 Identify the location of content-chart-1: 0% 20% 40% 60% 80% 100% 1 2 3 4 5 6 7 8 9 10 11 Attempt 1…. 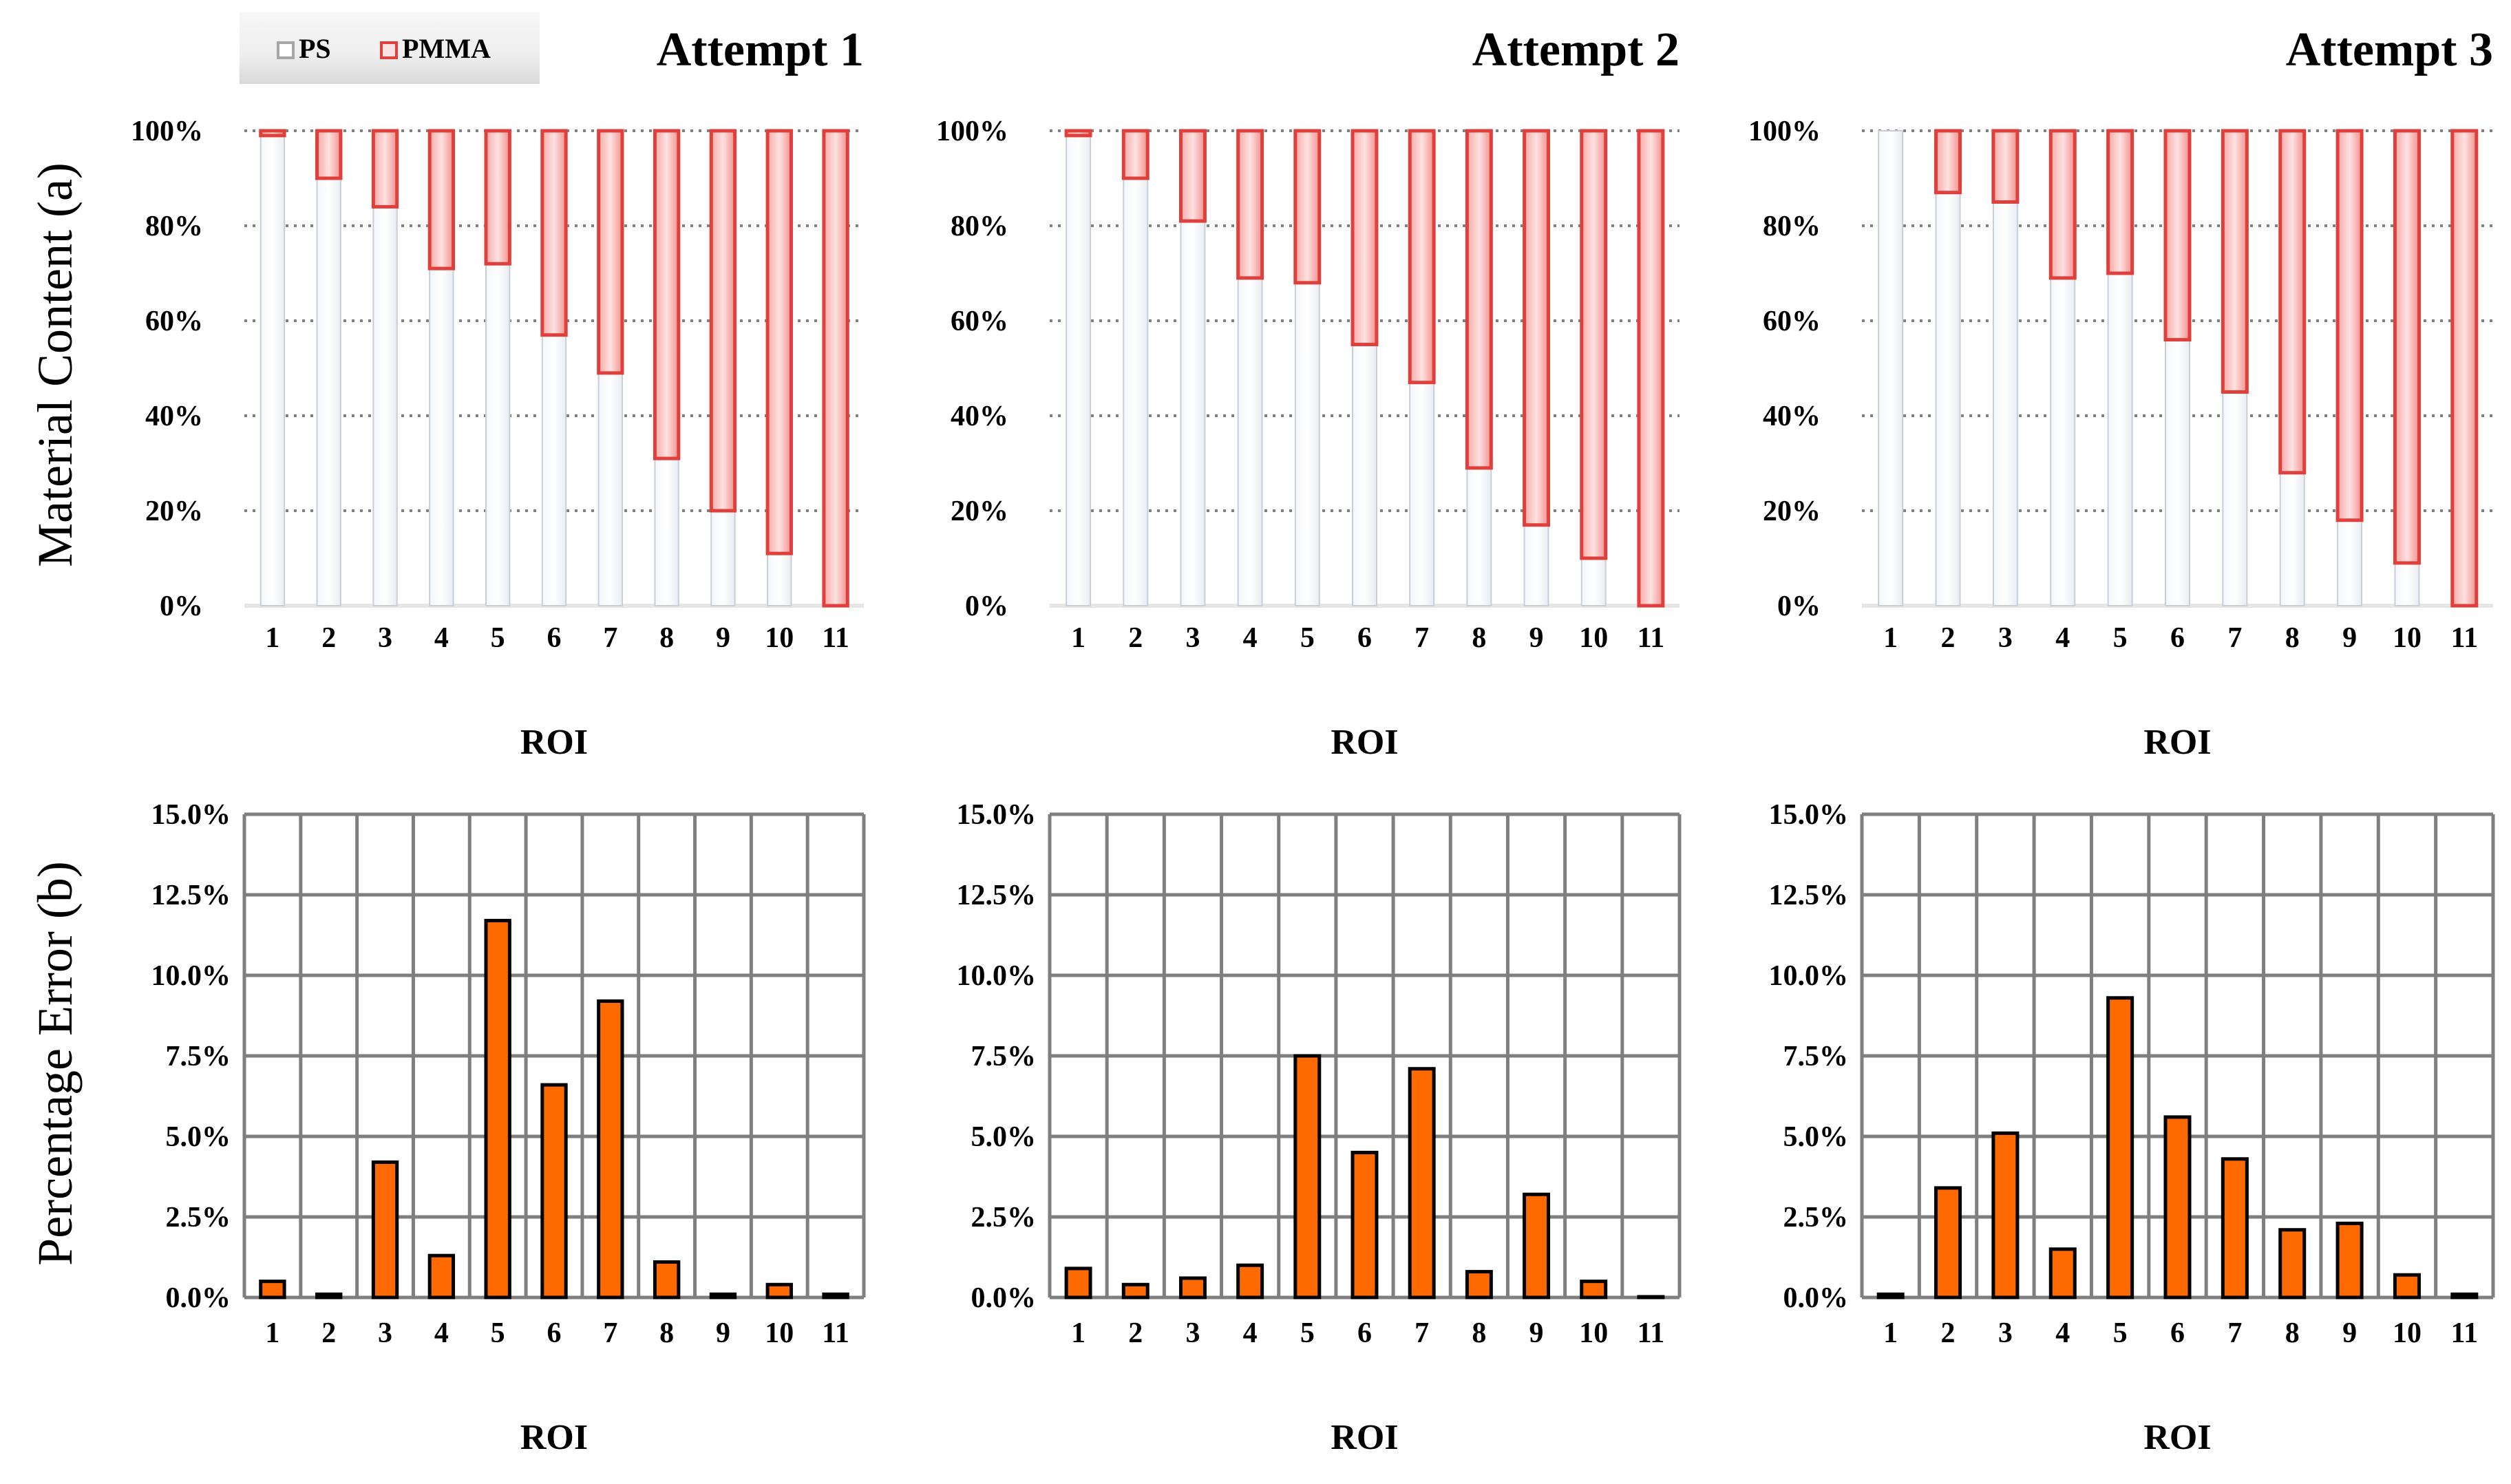
(497, 392).